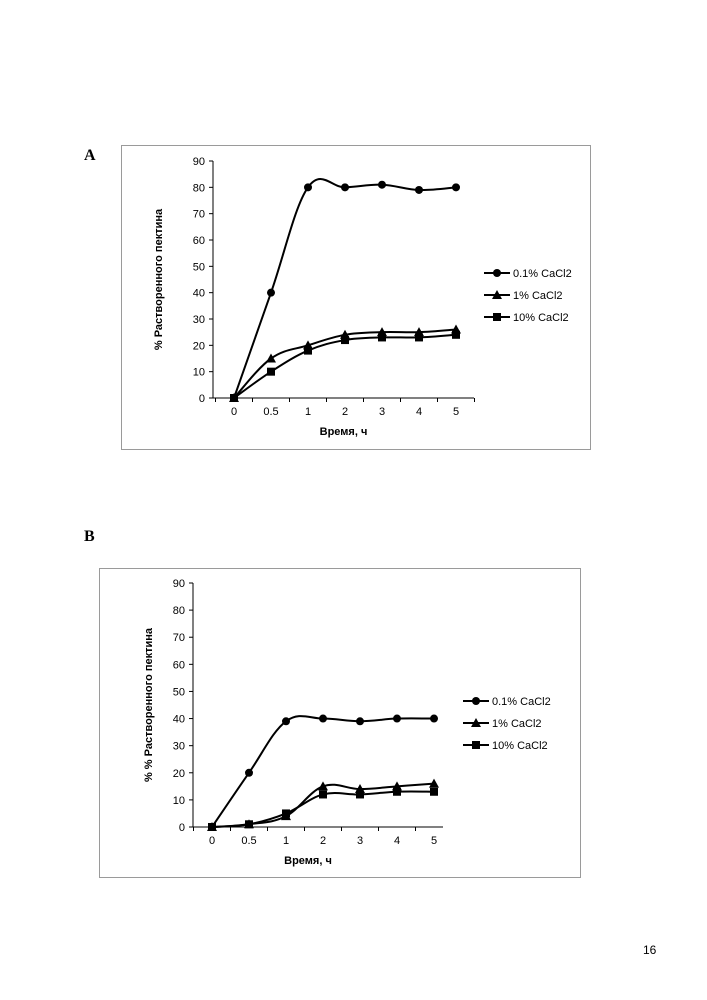  What do you see at coordinates (90, 156) in the screenshot?
I see `panel-label-a: A` at bounding box center [90, 156].